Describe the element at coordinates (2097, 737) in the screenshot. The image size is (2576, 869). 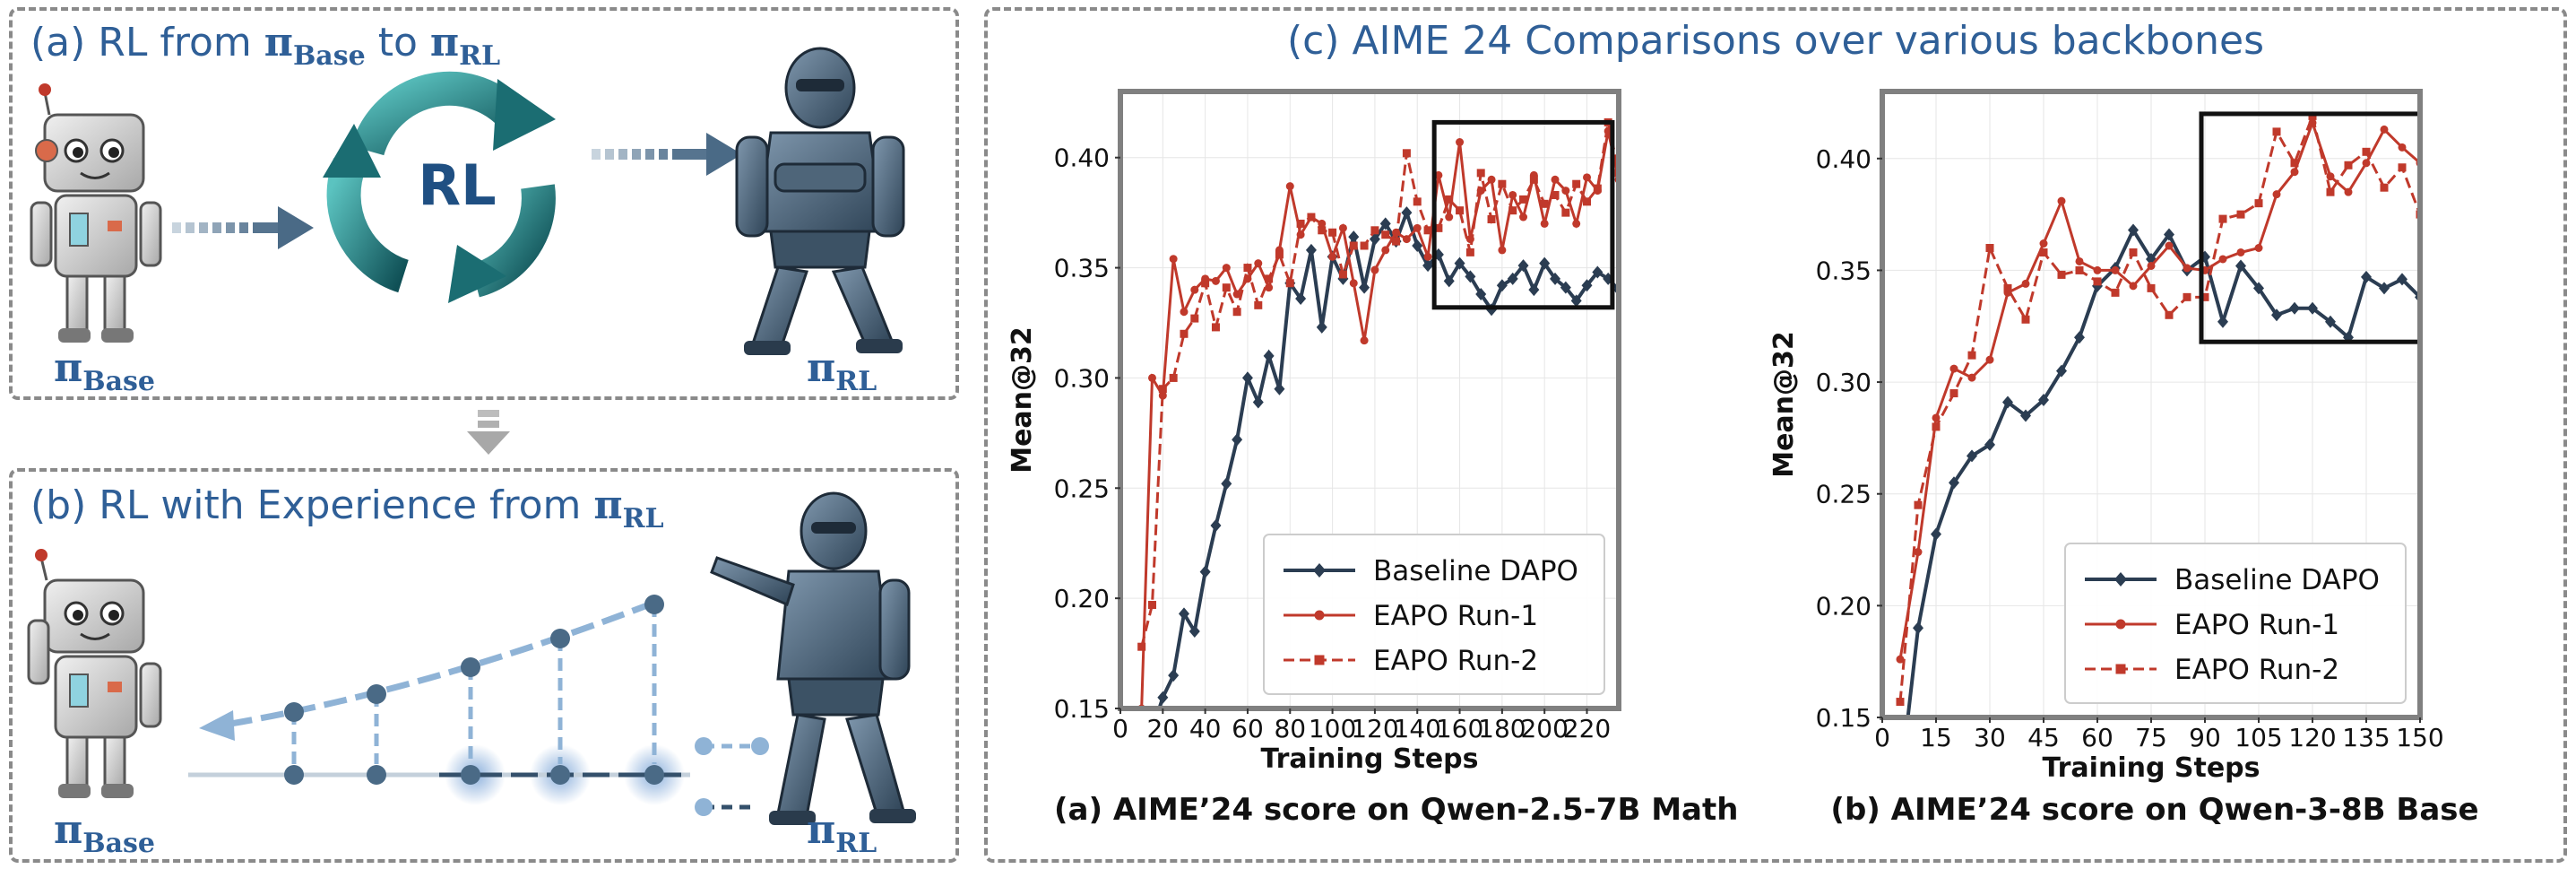
I see `x-tick-label: 60` at that location.